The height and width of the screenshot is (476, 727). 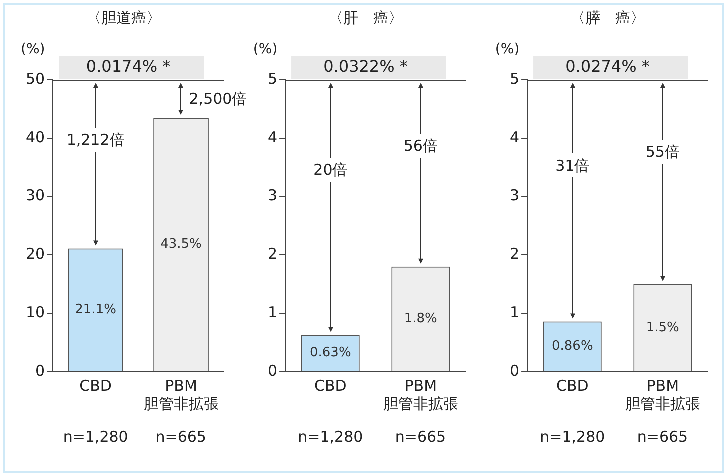 What do you see at coordinates (573, 346) in the screenshot?
I see `data-label: 0.86%` at bounding box center [573, 346].